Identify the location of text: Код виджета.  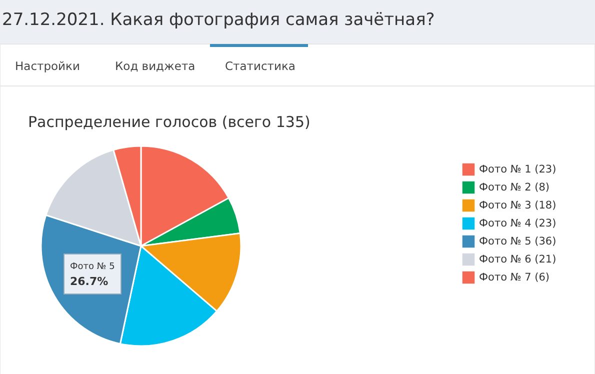
(155, 66).